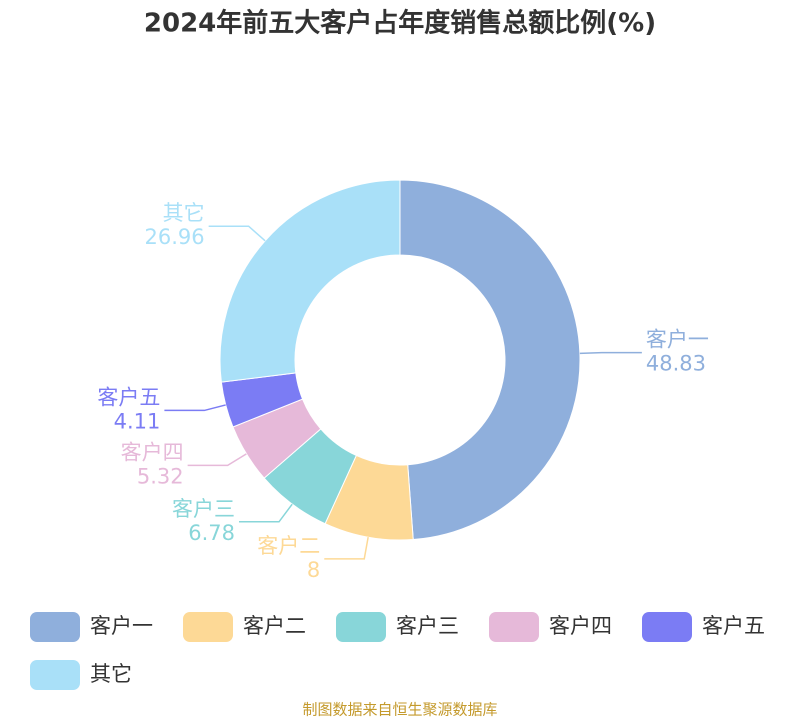 This screenshot has width=800, height=720. I want to click on legend-label: 客户二, so click(274, 626).